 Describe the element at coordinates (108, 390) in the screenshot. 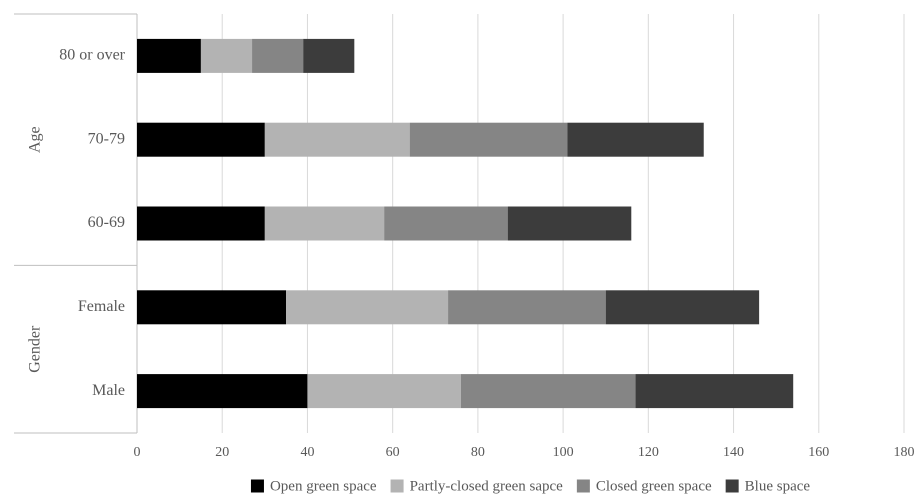

I see `category-label: Male` at that location.